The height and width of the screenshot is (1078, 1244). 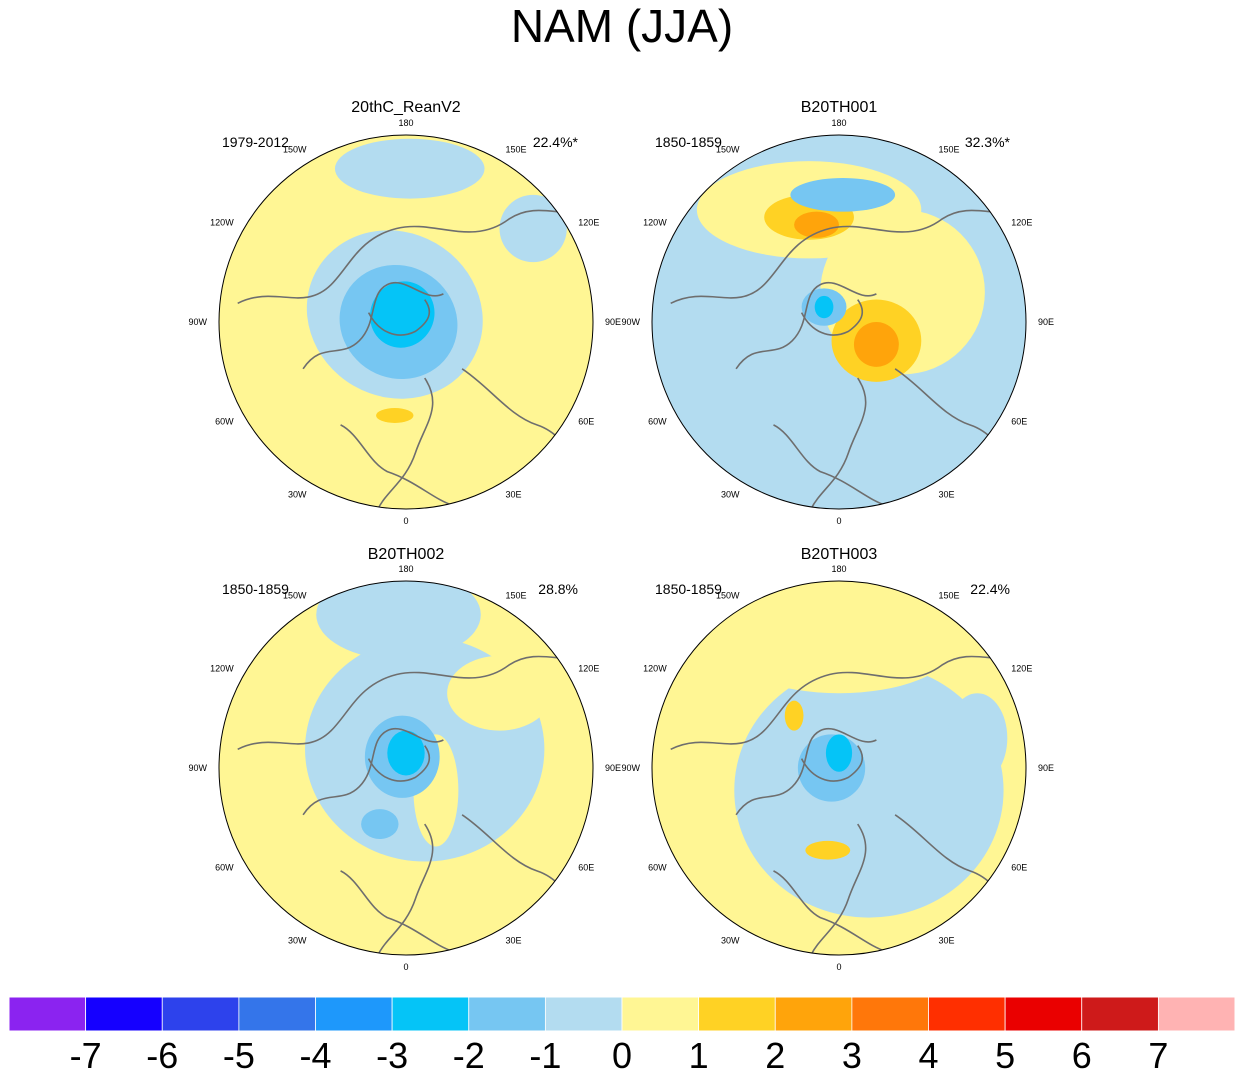 What do you see at coordinates (406, 107) in the screenshot?
I see `panel-title: 20thC_ReanV2` at bounding box center [406, 107].